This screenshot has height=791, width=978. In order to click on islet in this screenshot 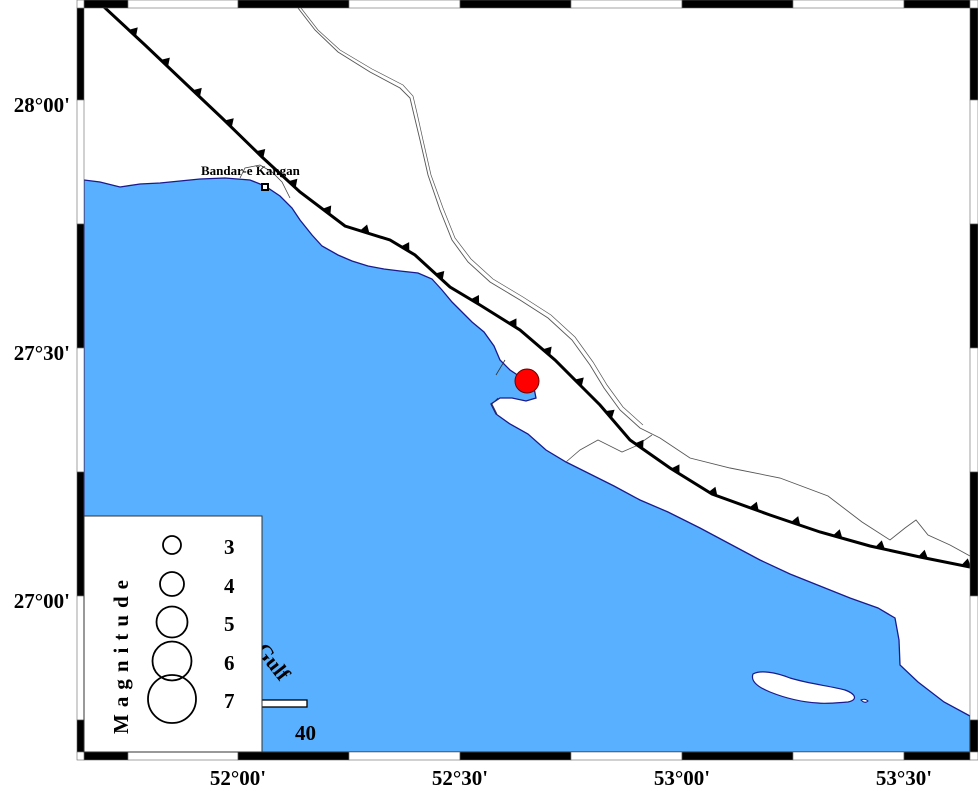, I will do `click(864, 700)`.